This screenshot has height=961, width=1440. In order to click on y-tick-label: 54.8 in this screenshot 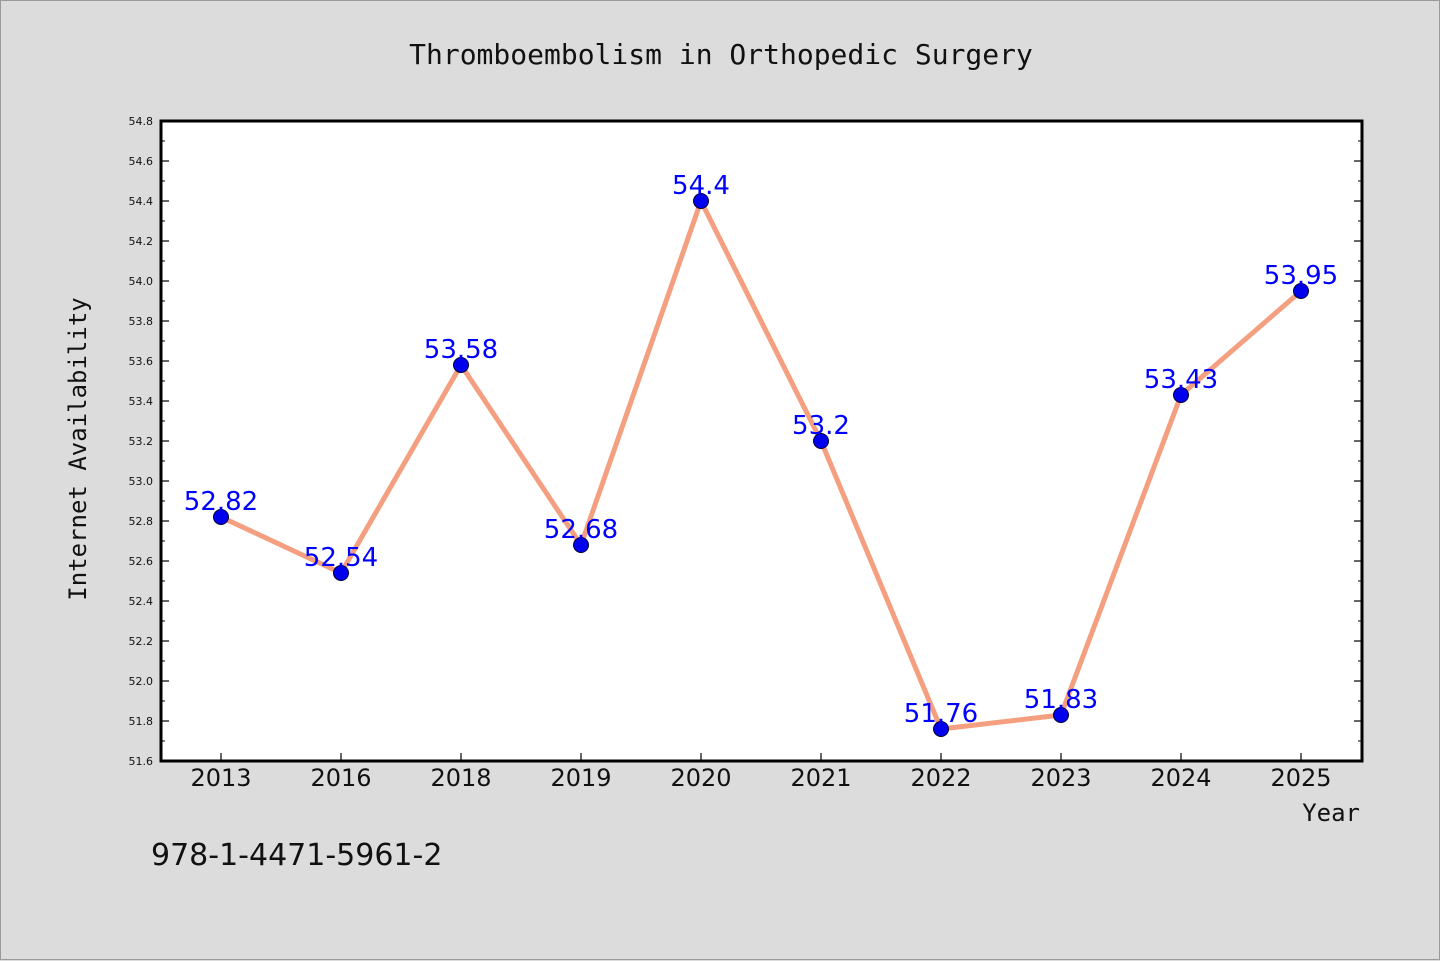, I will do `click(141, 121)`.